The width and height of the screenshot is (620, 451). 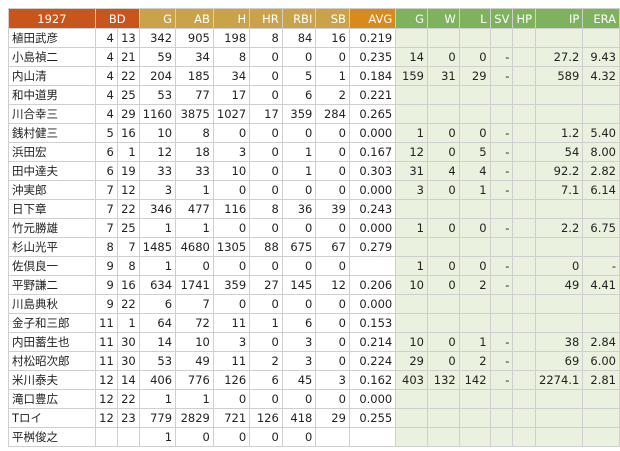 What do you see at coordinates (372, 152) in the screenshot?
I see `stat-cell: 0.167` at bounding box center [372, 152].